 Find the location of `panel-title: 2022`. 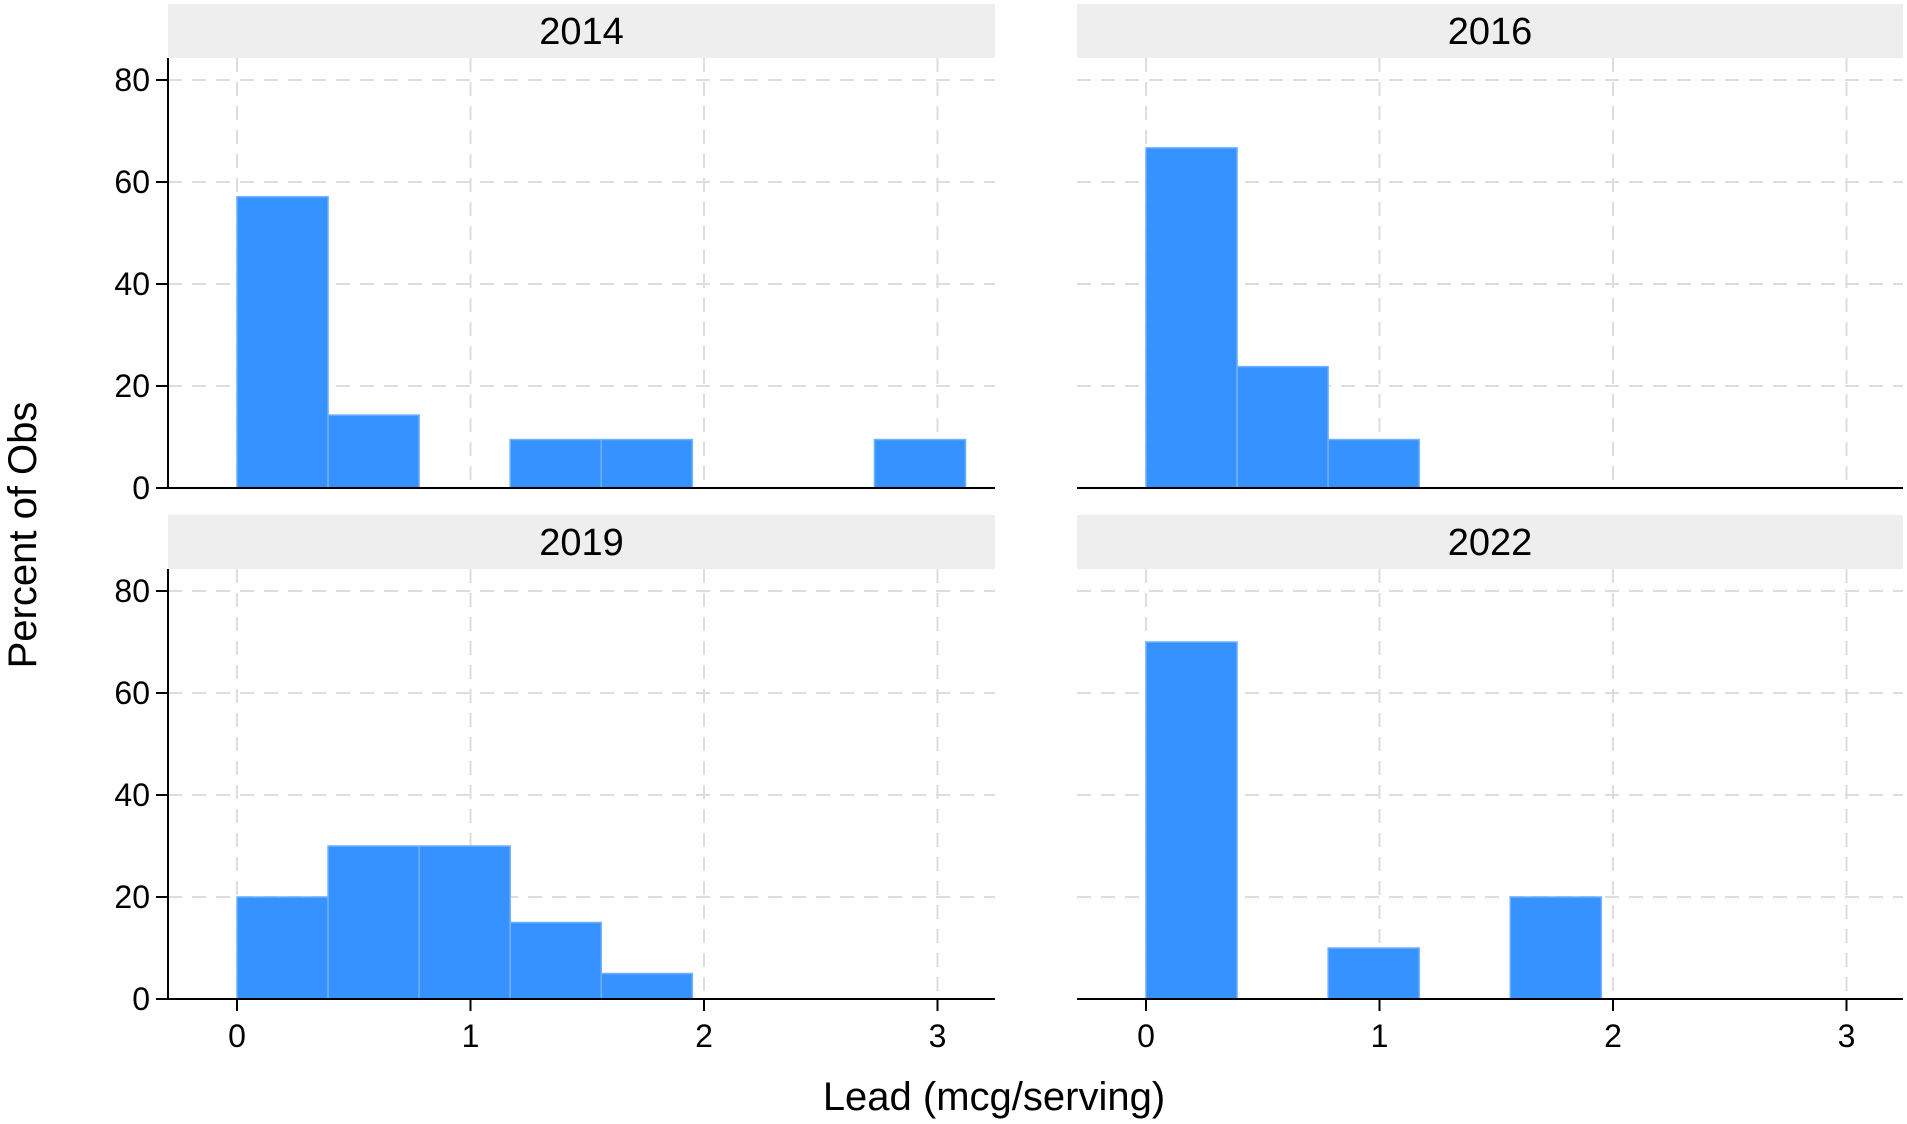

panel-title: 2022 is located at coordinates (1490, 543).